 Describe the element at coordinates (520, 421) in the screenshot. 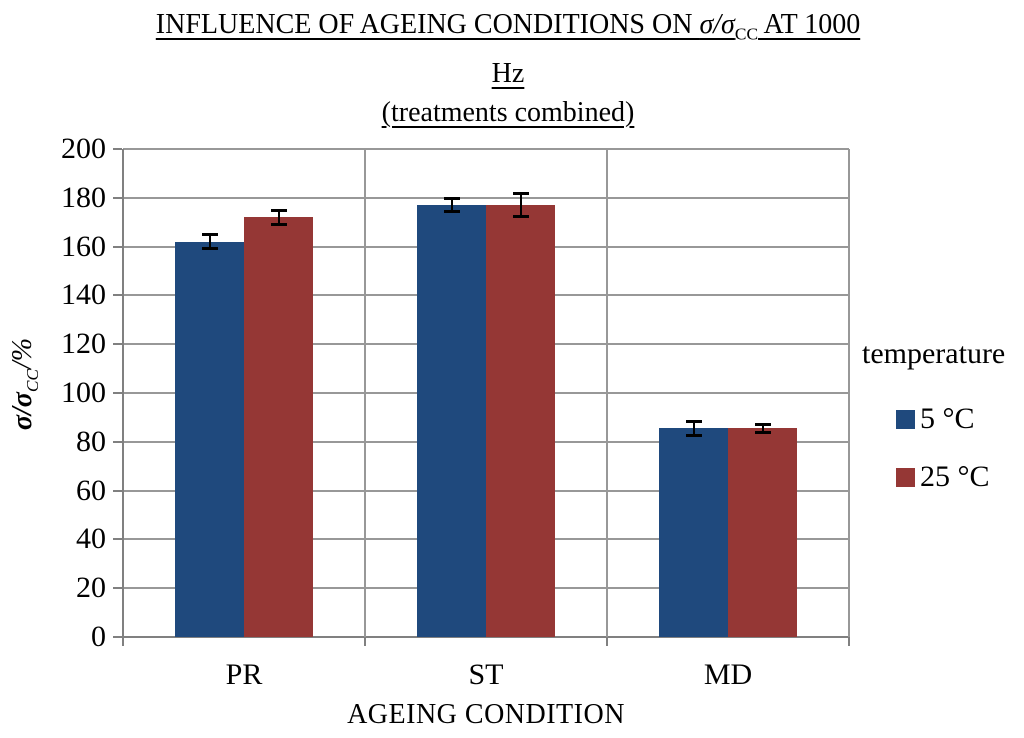

I see `bar-ST-25°C` at that location.